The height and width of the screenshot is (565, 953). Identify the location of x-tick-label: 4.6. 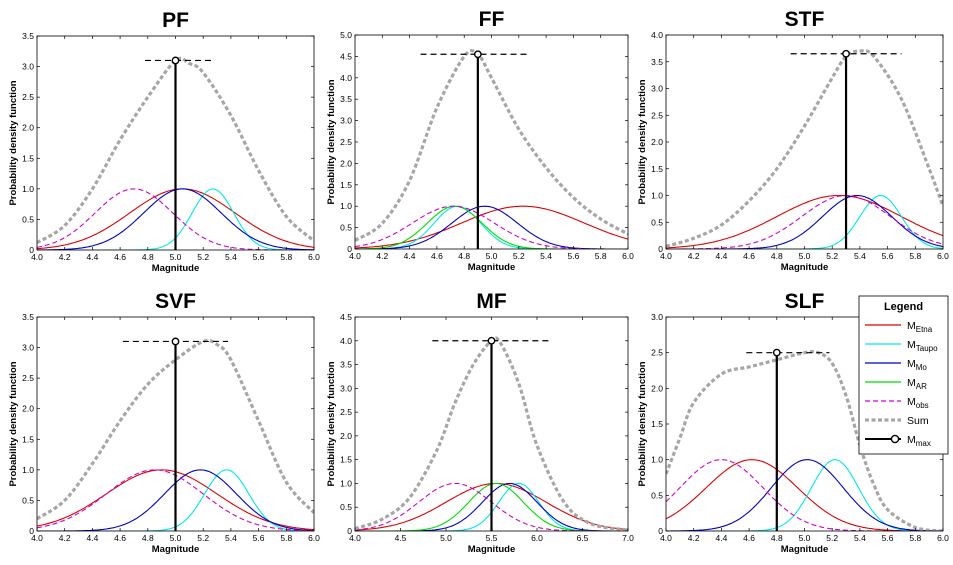
(120, 257).